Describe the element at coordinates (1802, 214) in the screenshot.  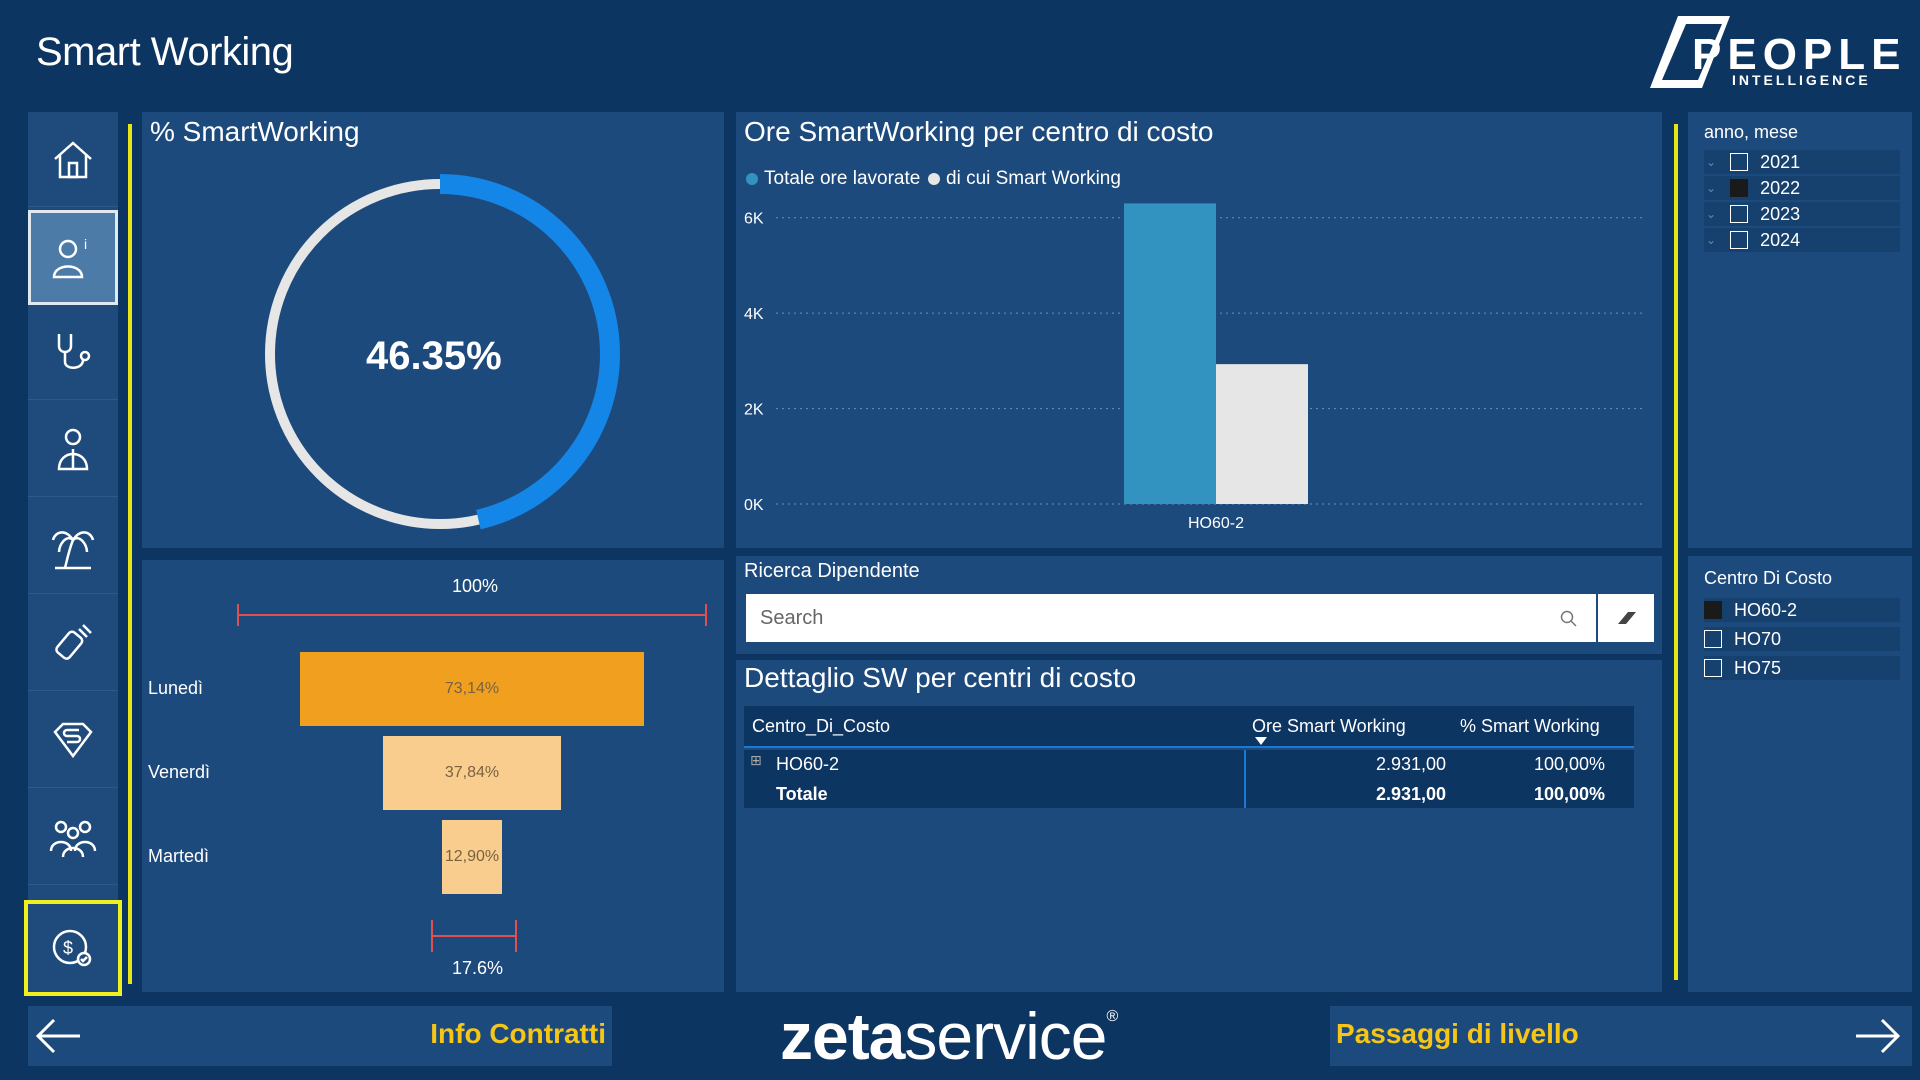
I see `slicer-option: ⌄ 2023` at that location.